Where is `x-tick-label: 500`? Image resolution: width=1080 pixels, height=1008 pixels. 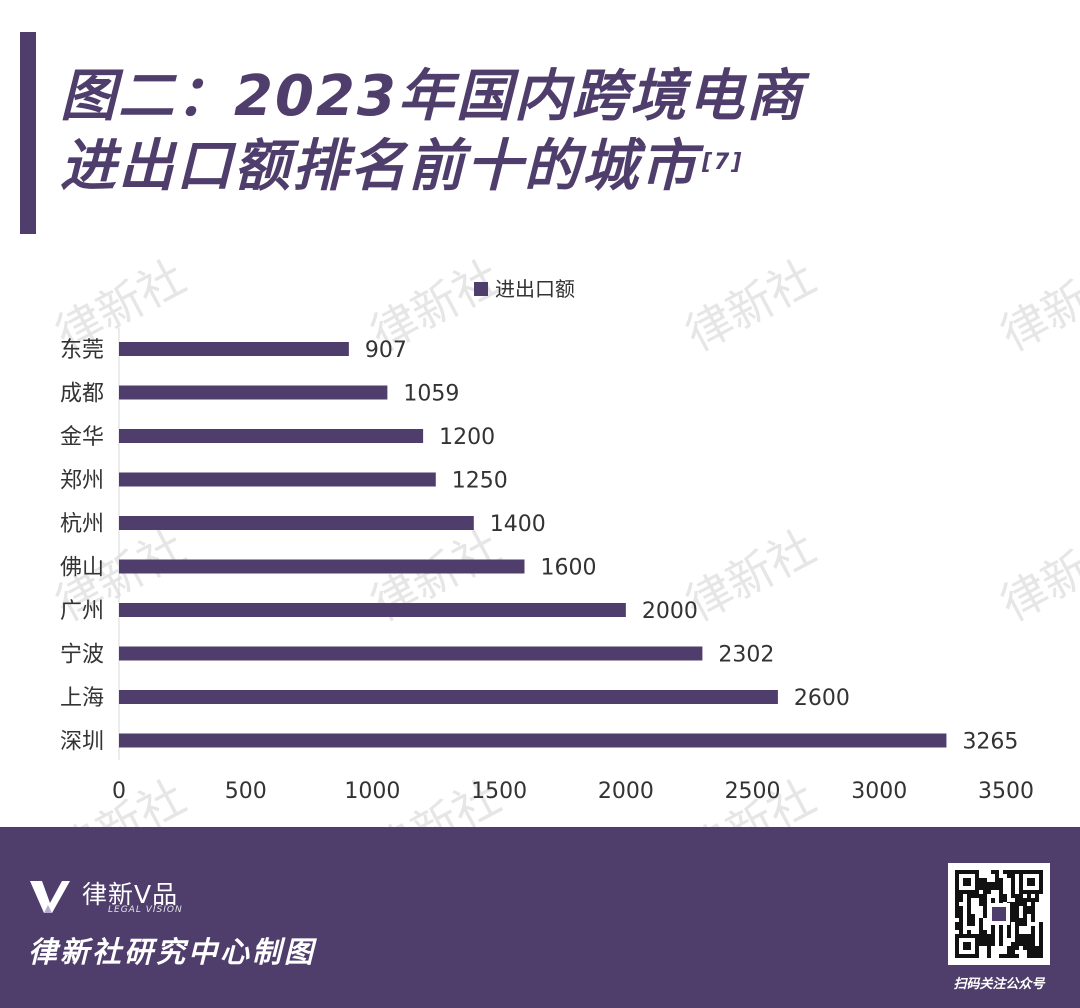 x-tick-label: 500 is located at coordinates (246, 791).